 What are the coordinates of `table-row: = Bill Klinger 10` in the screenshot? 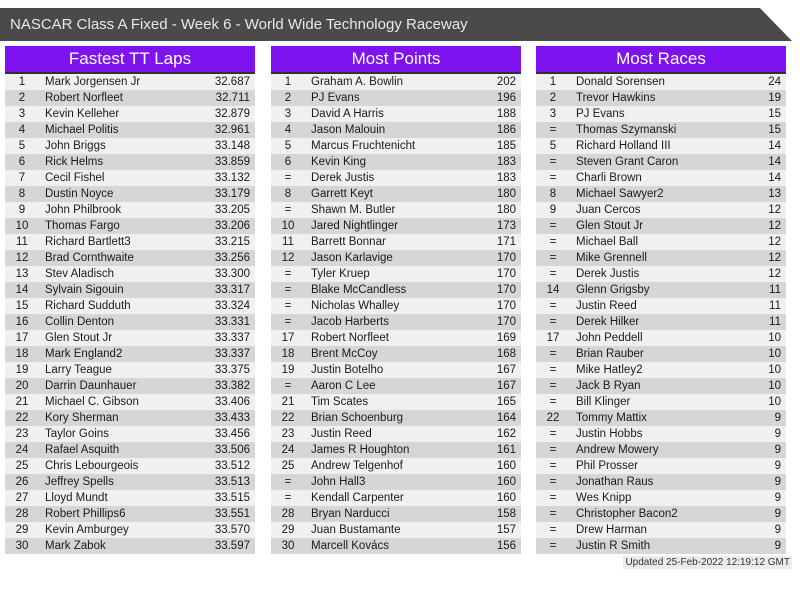 It's located at (661, 402).